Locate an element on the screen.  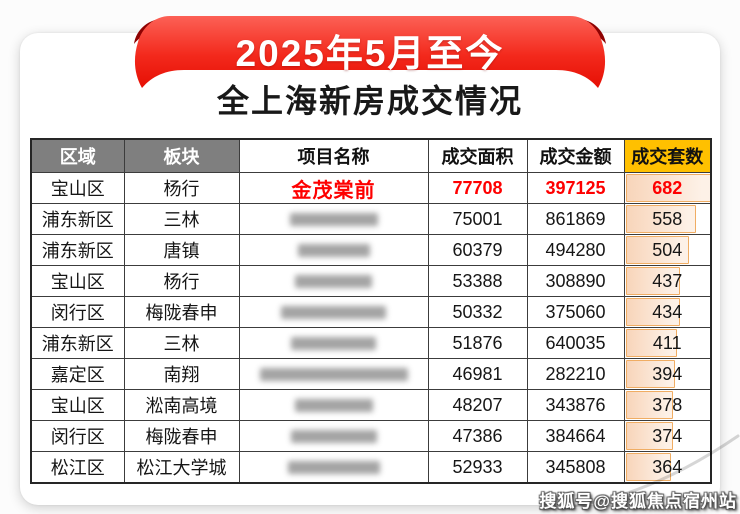
col-header-amount: 成交金额 is located at coordinates (575, 155).